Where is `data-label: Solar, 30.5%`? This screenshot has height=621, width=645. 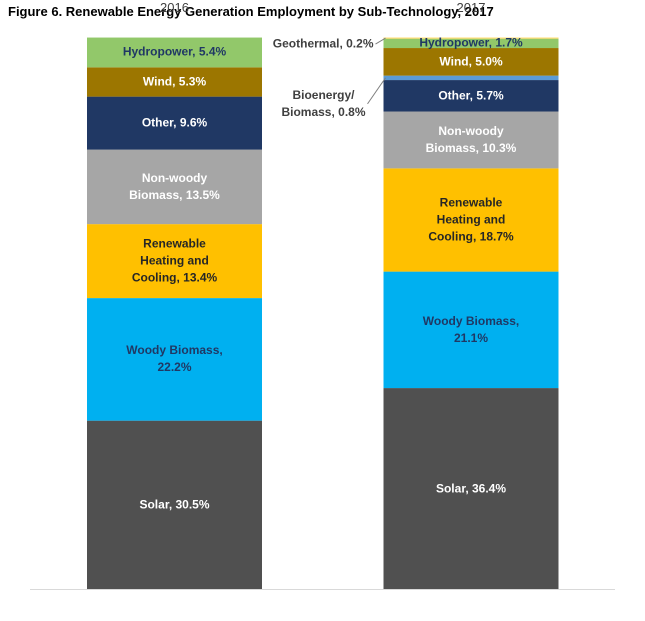 data-label: Solar, 30.5% is located at coordinates (174, 504).